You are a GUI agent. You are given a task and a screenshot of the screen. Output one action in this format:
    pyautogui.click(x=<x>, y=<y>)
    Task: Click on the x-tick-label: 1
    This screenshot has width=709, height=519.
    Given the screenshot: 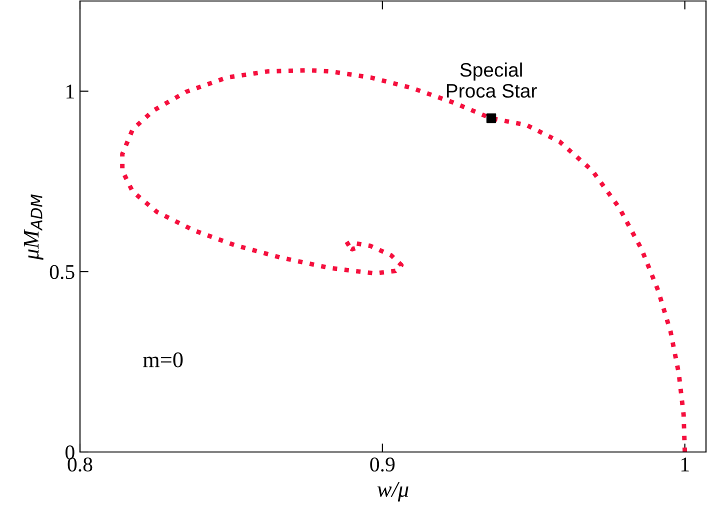 What is the action you would take?
    pyautogui.click(x=685, y=465)
    